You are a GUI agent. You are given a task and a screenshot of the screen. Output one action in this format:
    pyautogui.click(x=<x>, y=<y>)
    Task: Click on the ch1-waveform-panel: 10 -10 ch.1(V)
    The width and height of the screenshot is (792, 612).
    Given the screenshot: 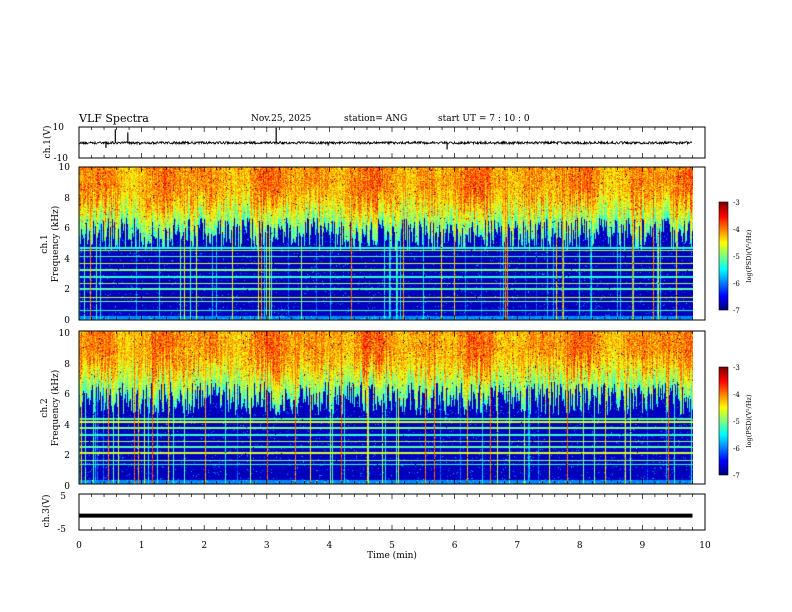 What is the action you would take?
    pyautogui.click(x=374, y=143)
    